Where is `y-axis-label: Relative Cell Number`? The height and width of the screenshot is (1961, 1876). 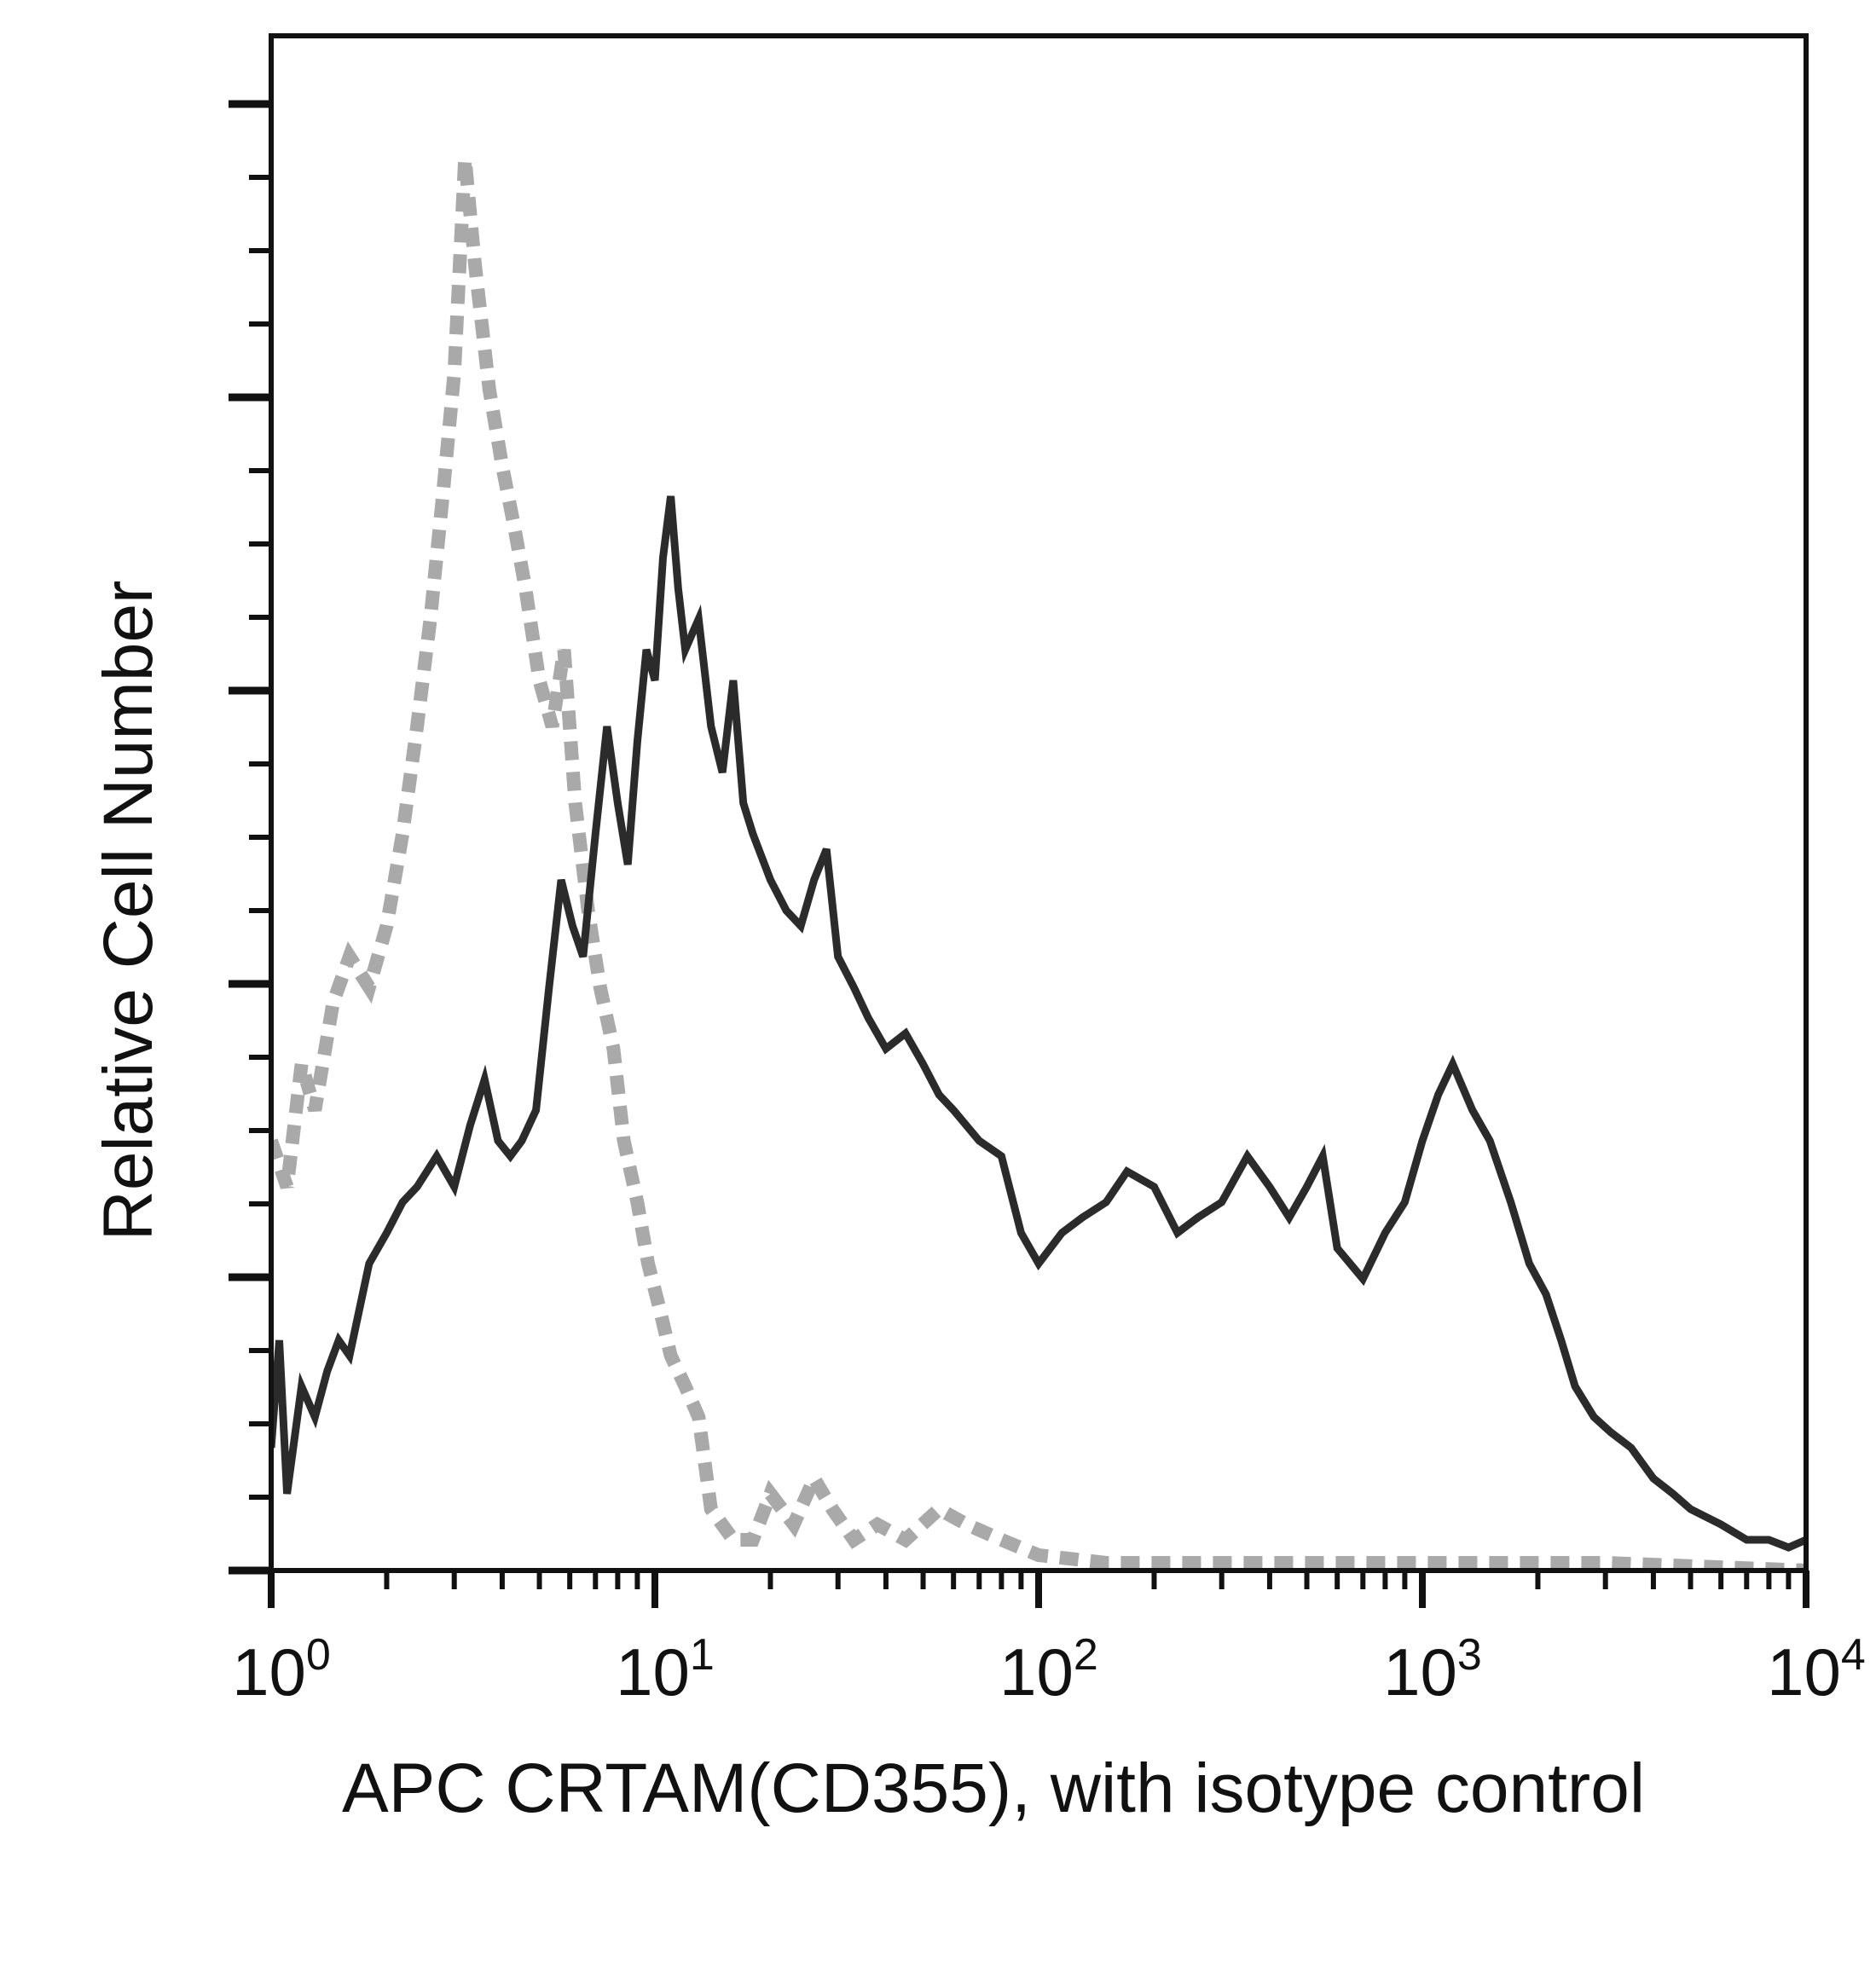 y-axis-label: Relative Cell Number is located at coordinates (128, 911).